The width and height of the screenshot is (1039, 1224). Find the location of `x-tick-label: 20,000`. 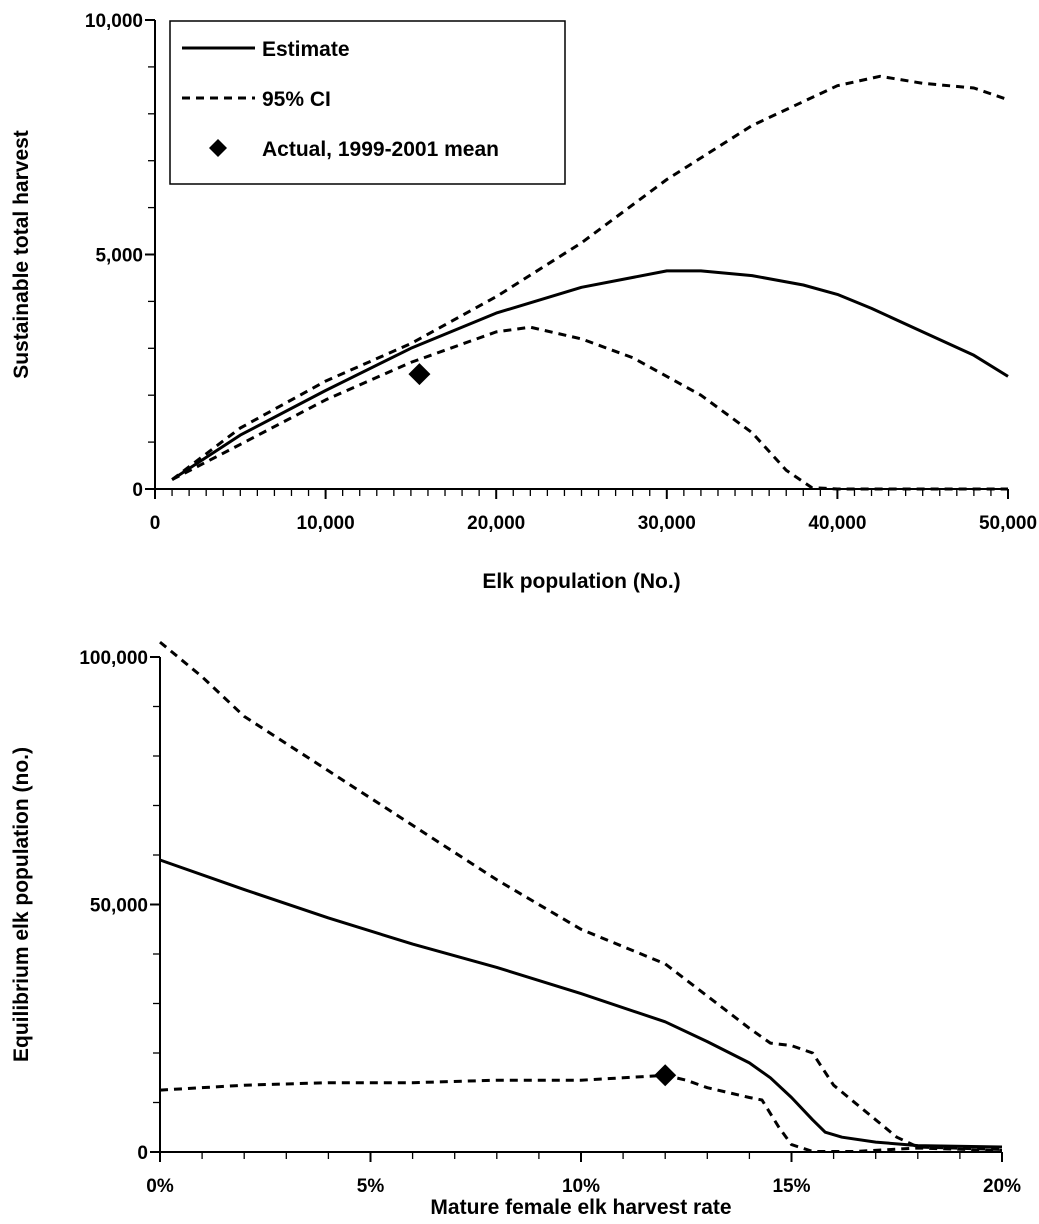

x-tick-label: 20,000 is located at coordinates (496, 523).